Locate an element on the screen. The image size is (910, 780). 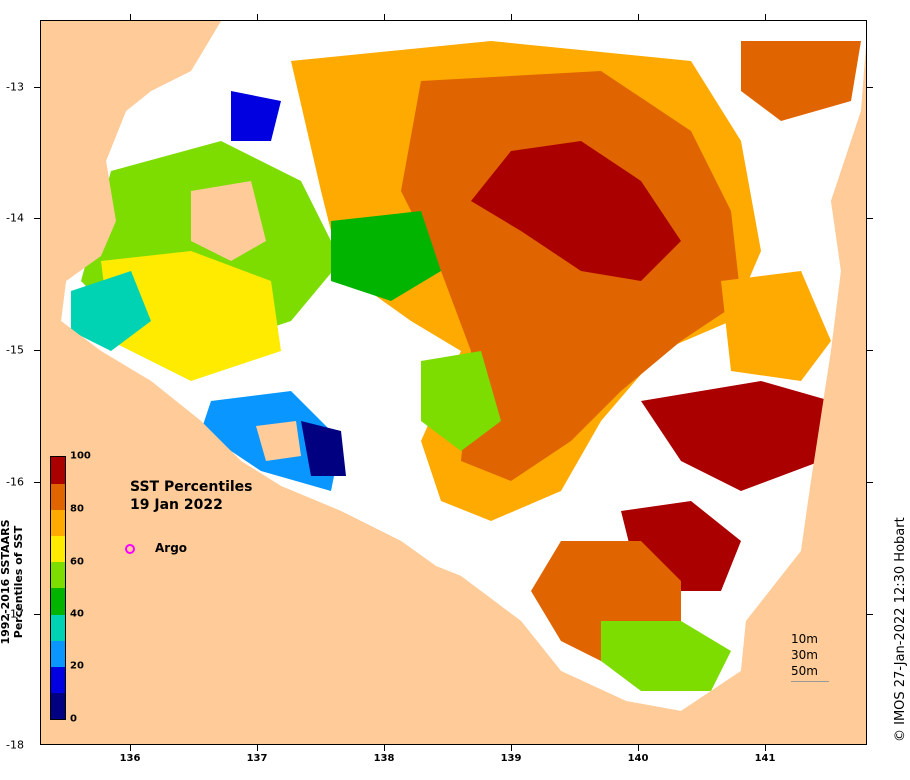
island-groote is located at coordinates (228, 221).